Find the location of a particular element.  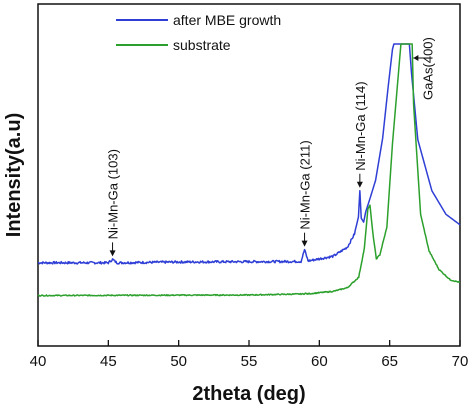

x-tick-label-60: 60 is located at coordinates (319, 361).